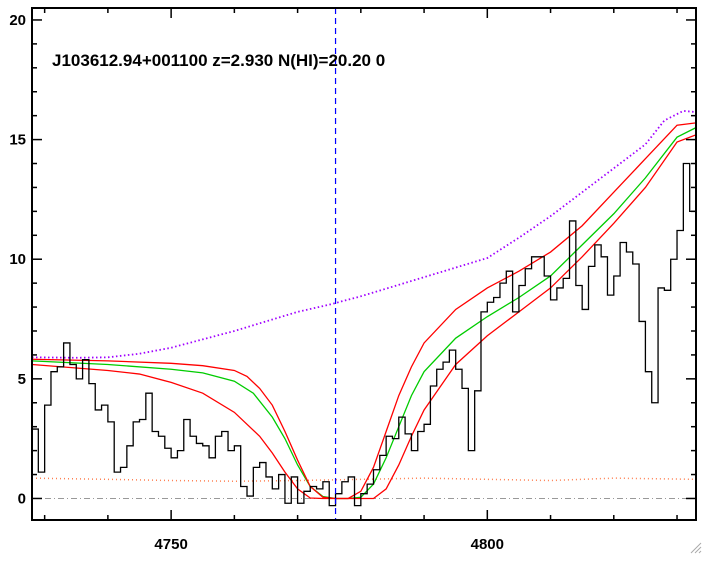 The height and width of the screenshot is (561, 704). I want to click on y-tick-label: 0, so click(22, 498).